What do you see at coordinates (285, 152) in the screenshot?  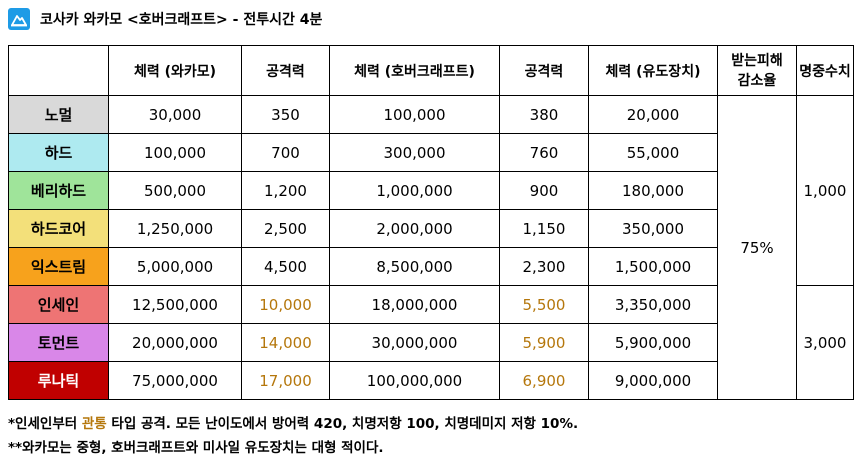 I see `attack-1-cell: 700` at bounding box center [285, 152].